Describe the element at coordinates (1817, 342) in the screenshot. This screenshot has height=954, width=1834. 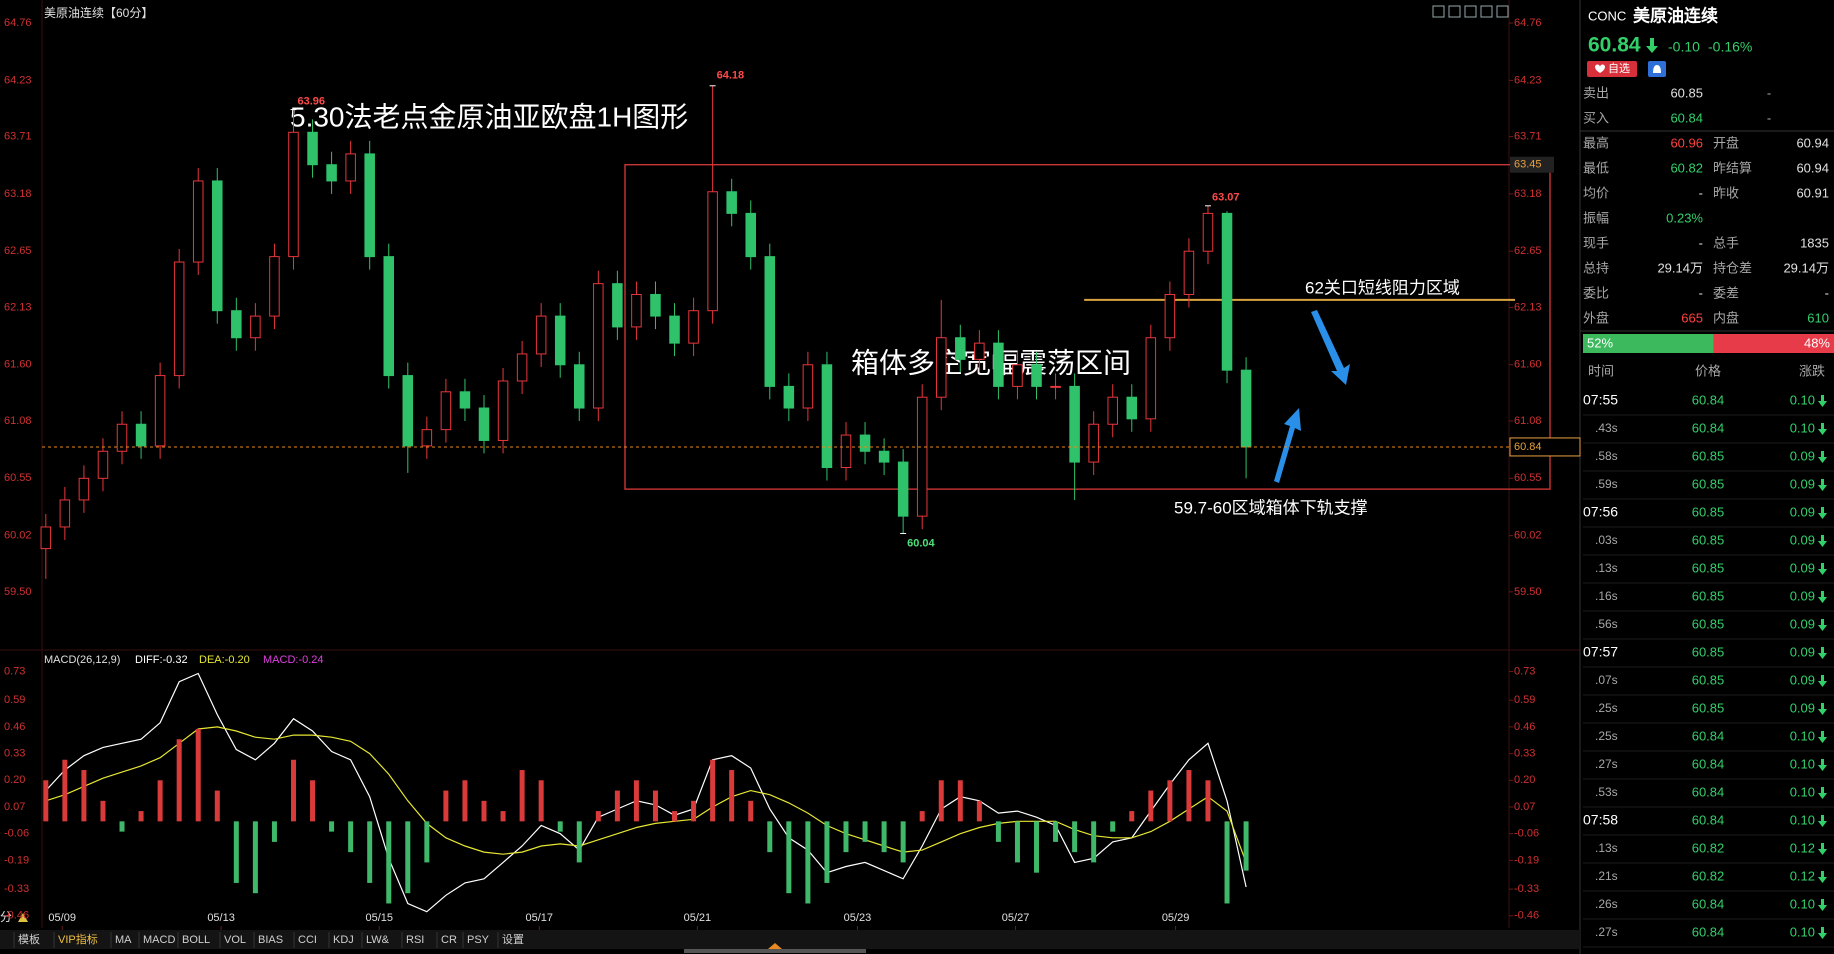
I see `ratio-label: 48%` at that location.